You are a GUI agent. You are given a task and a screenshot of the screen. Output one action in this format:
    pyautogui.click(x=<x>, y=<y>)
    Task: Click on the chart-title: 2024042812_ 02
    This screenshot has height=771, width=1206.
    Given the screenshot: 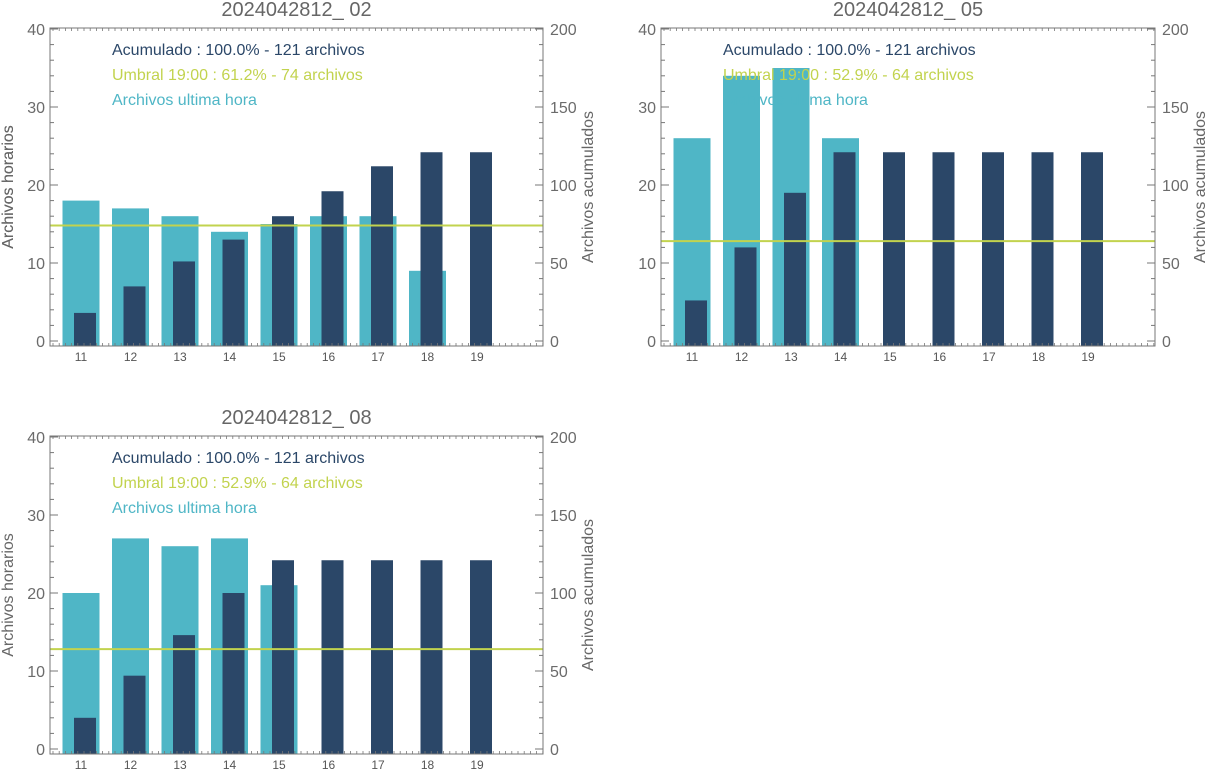 What is the action you would take?
    pyautogui.click(x=296, y=10)
    